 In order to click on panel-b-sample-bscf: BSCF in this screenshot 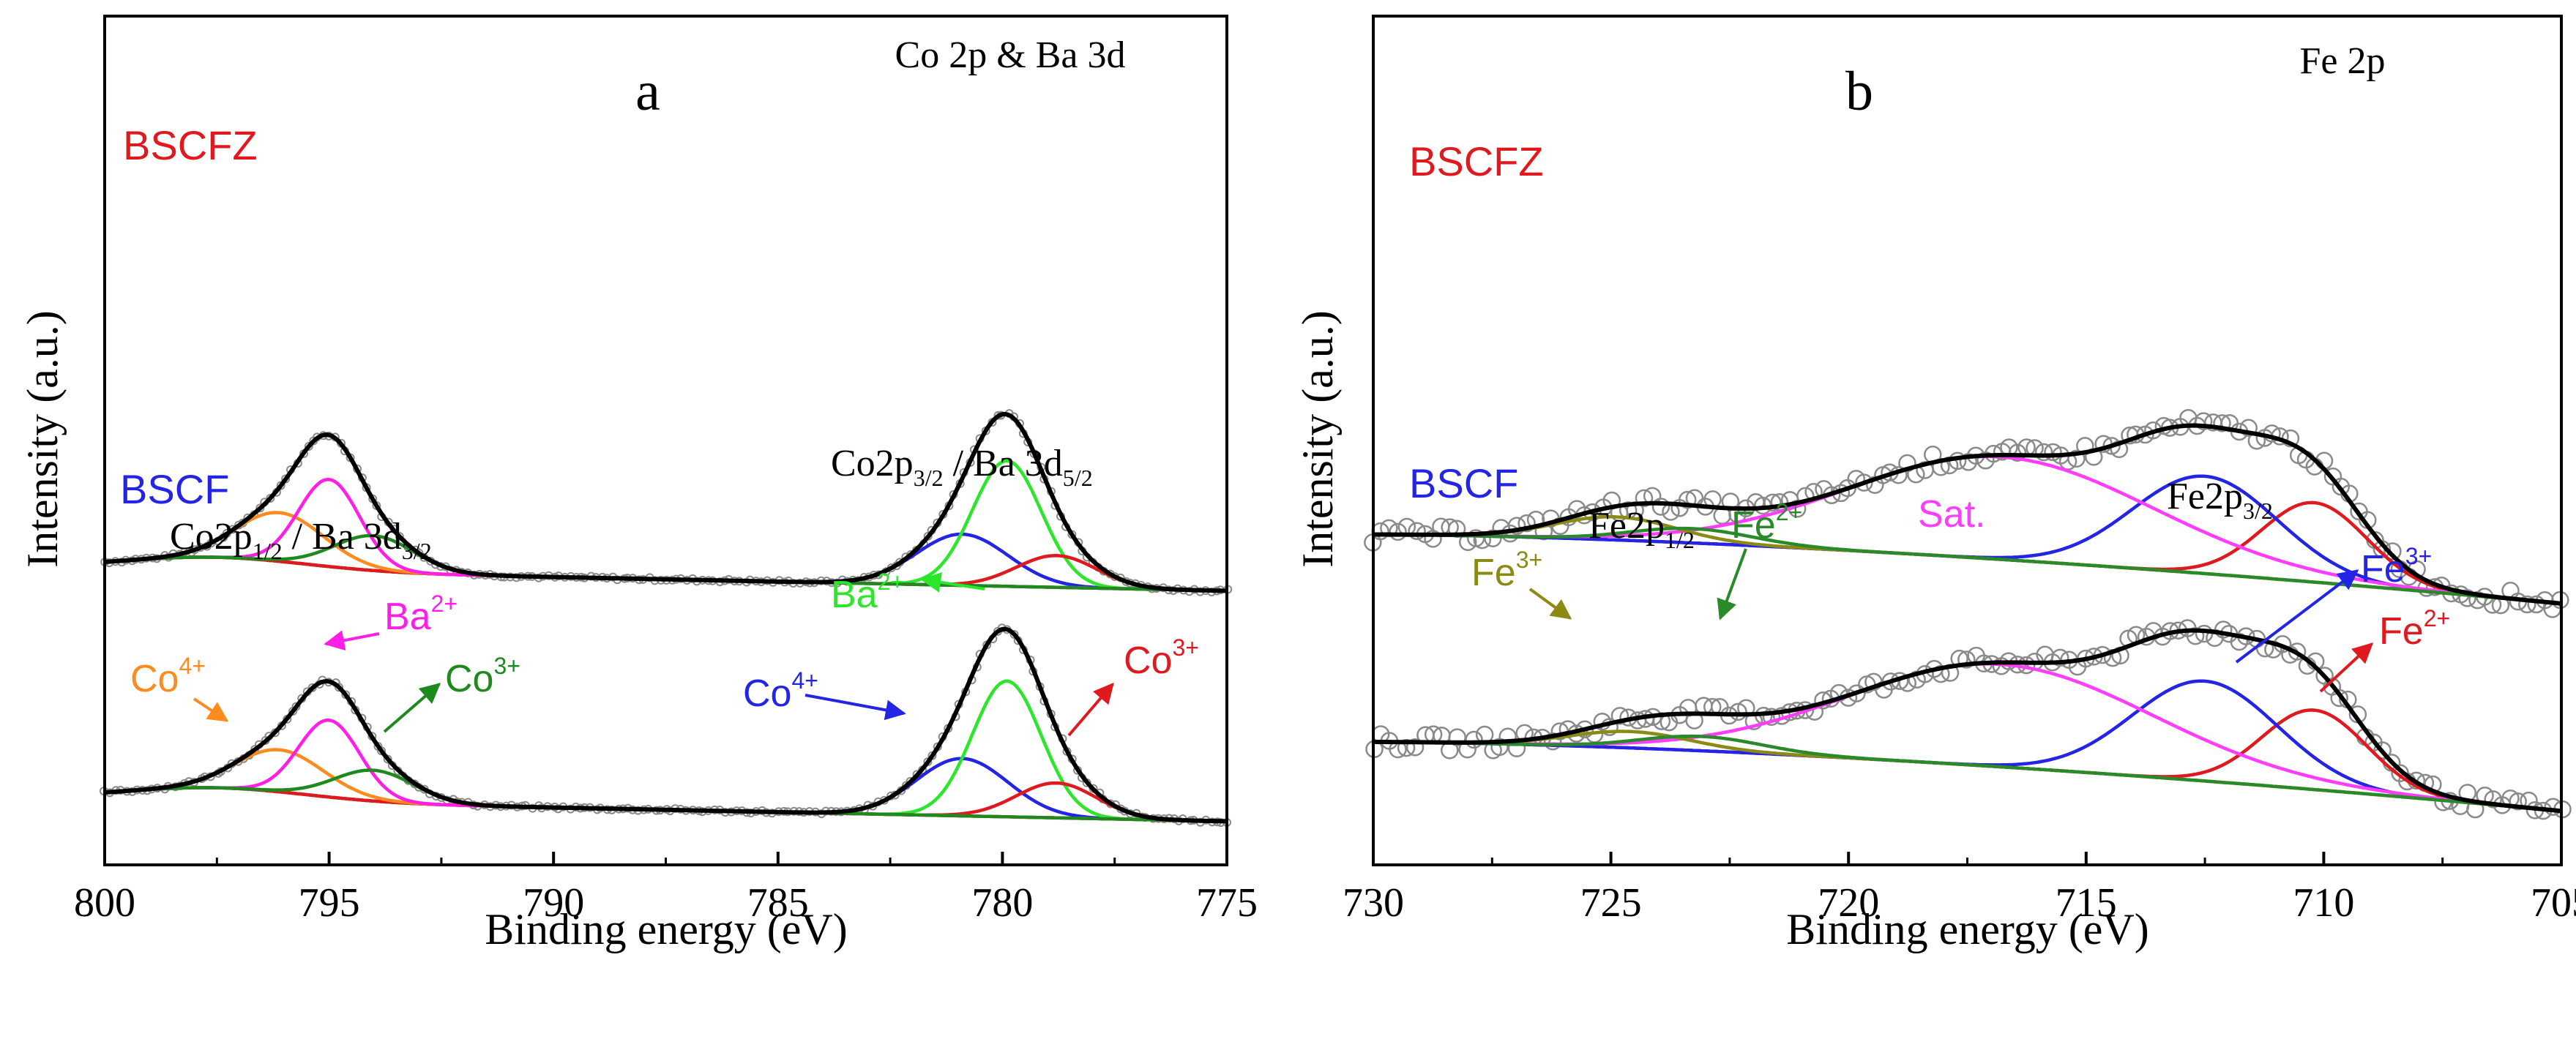, I will do `click(1463, 483)`.